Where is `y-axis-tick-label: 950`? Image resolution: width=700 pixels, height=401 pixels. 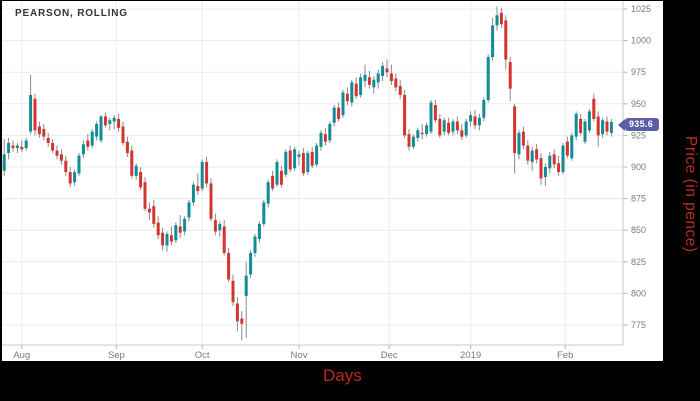 y-axis-tick-label: 950 is located at coordinates (638, 104).